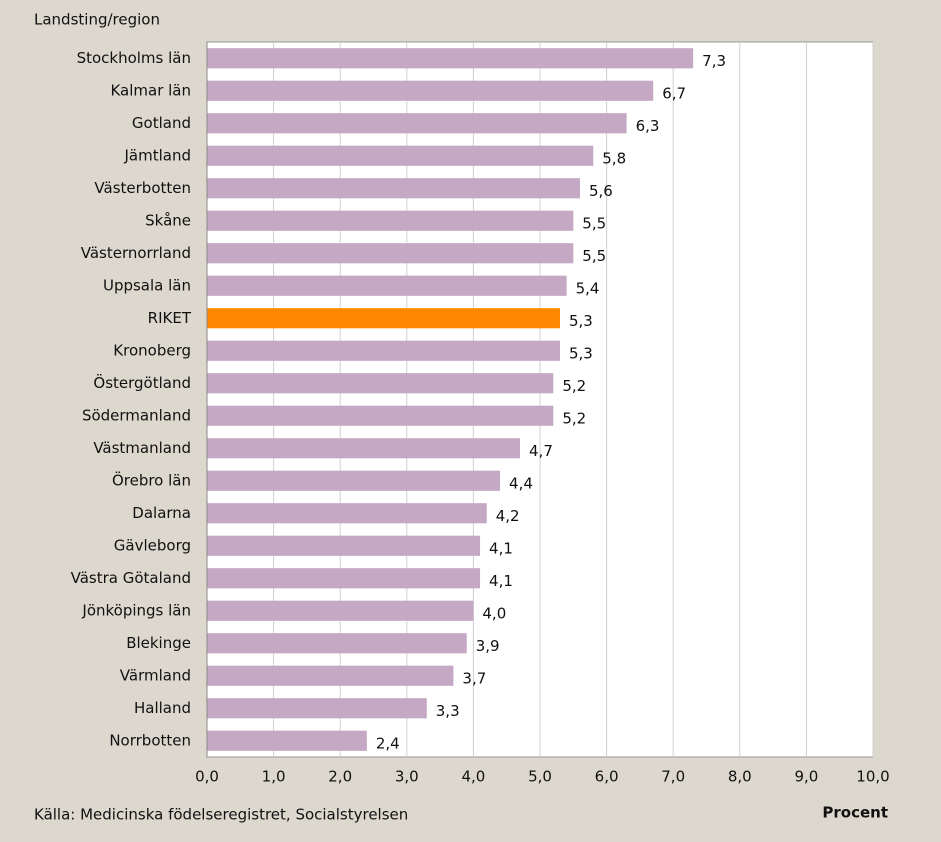  Describe the element at coordinates (607, 777) in the screenshot. I see `x-tick-label: 6,0` at that location.